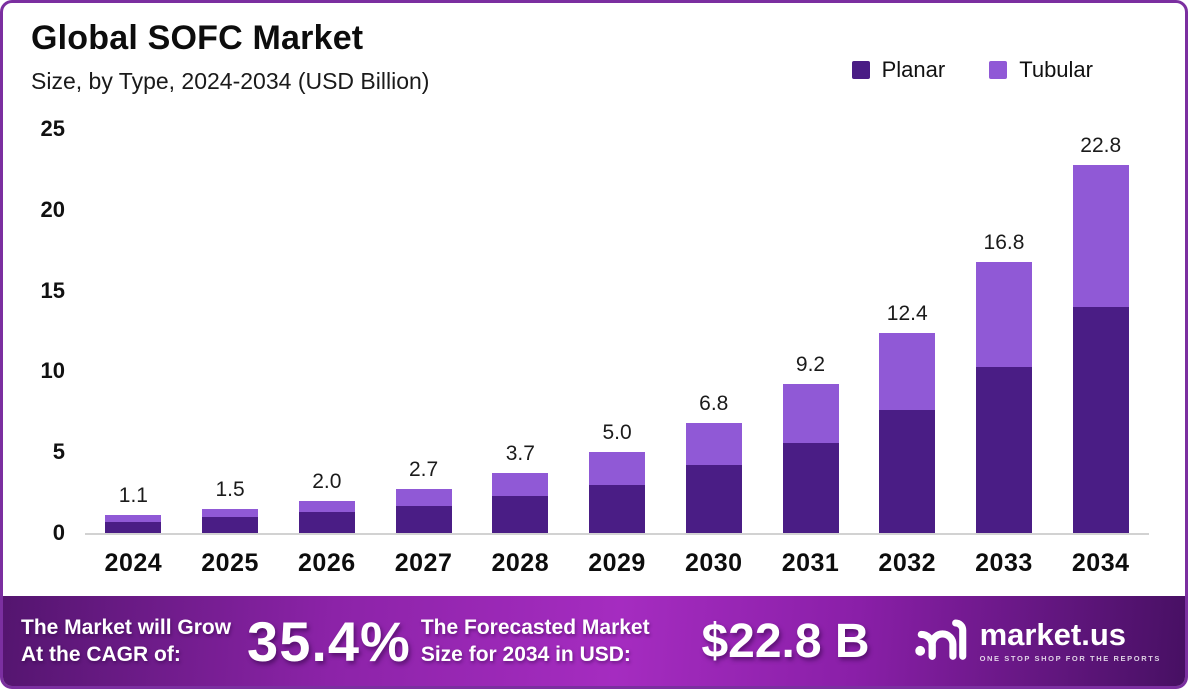 Image resolution: width=1188 pixels, height=689 pixels. I want to click on bar-group: 2.0, so click(326, 331).